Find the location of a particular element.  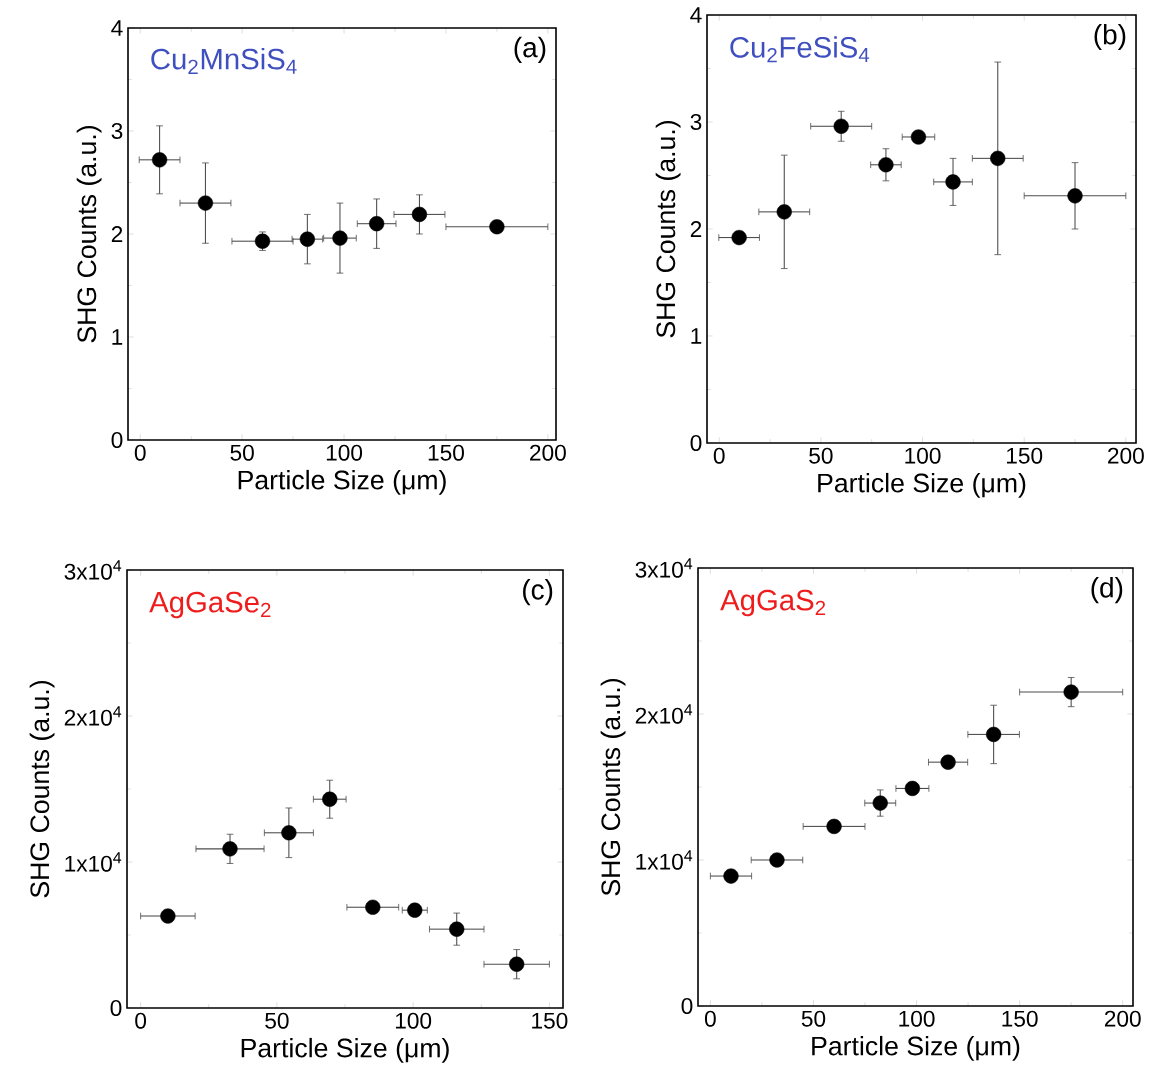

annotation: (c) is located at coordinates (538, 592).